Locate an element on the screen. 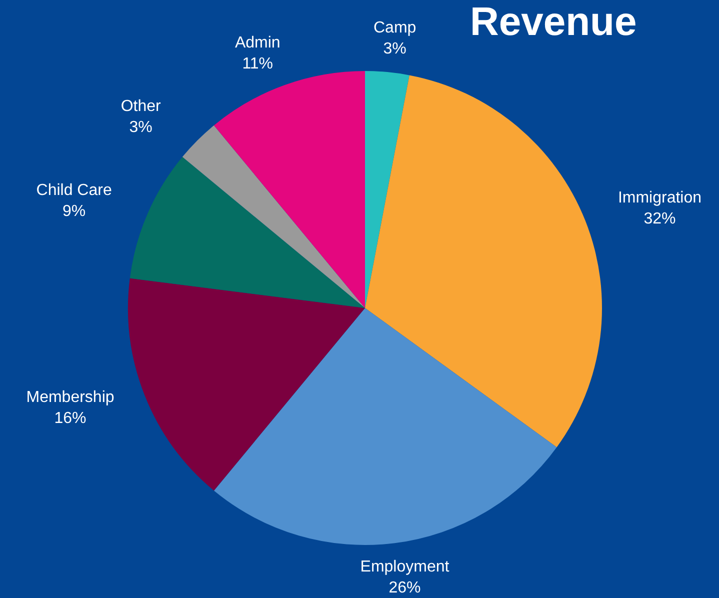 This screenshot has height=598, width=719. data-label: 32% is located at coordinates (660, 219).